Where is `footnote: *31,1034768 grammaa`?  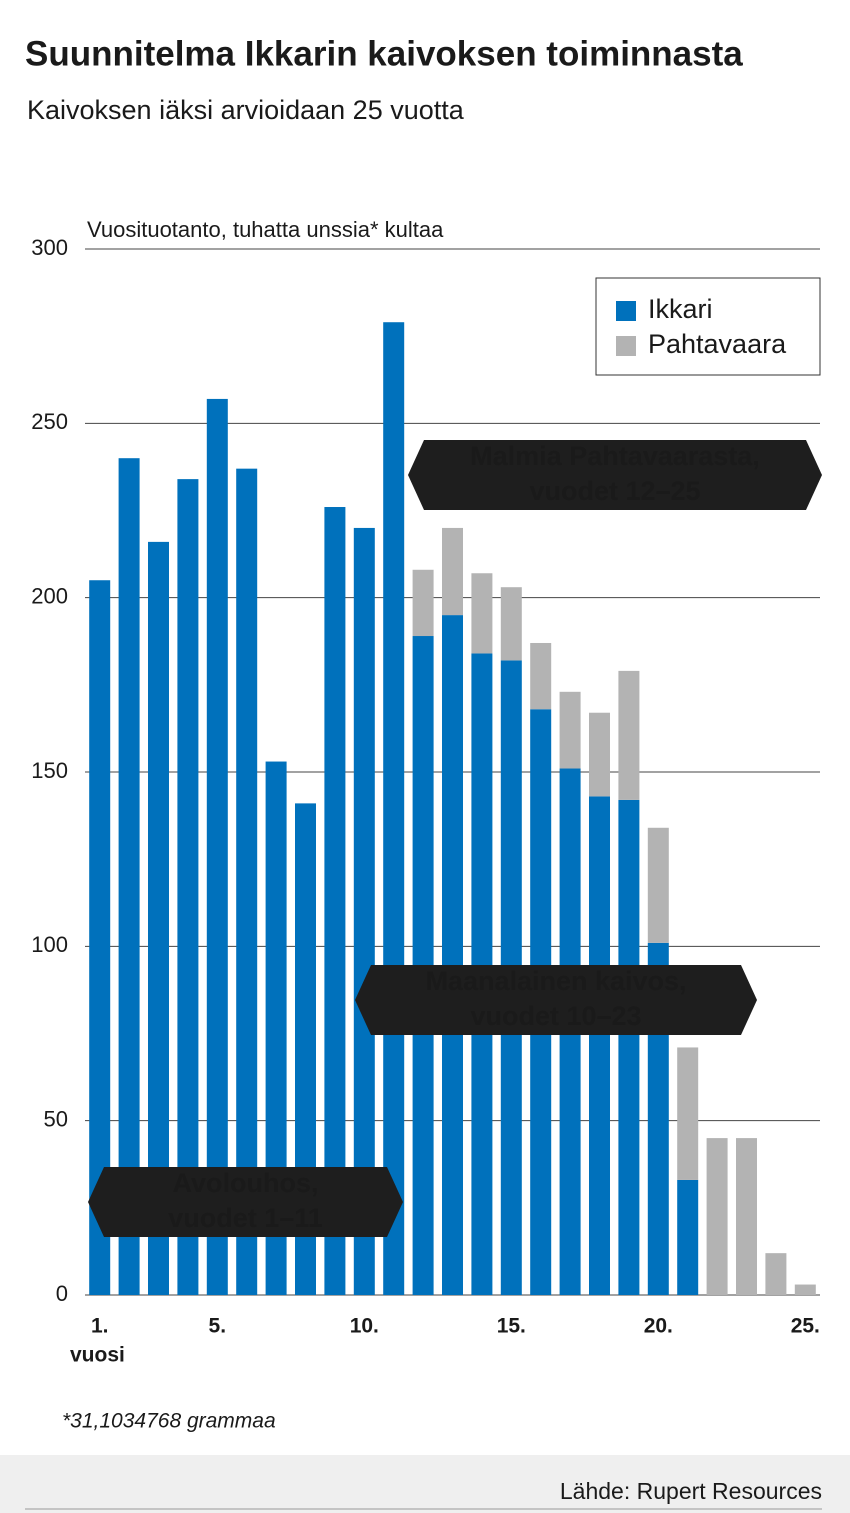 footnote: *31,1034768 grammaa is located at coordinates (169, 1421).